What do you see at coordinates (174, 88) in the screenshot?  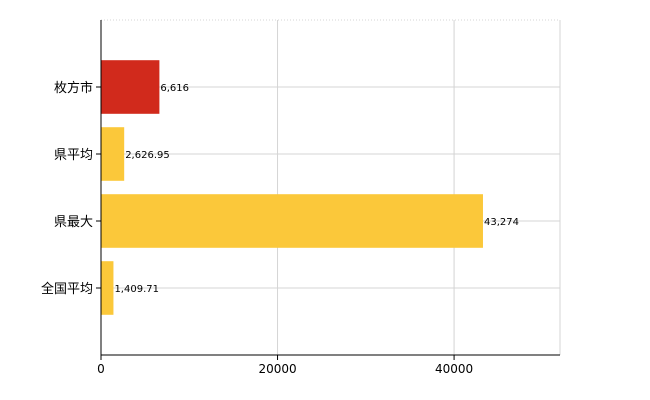 I see `data-label: 6,616` at bounding box center [174, 88].